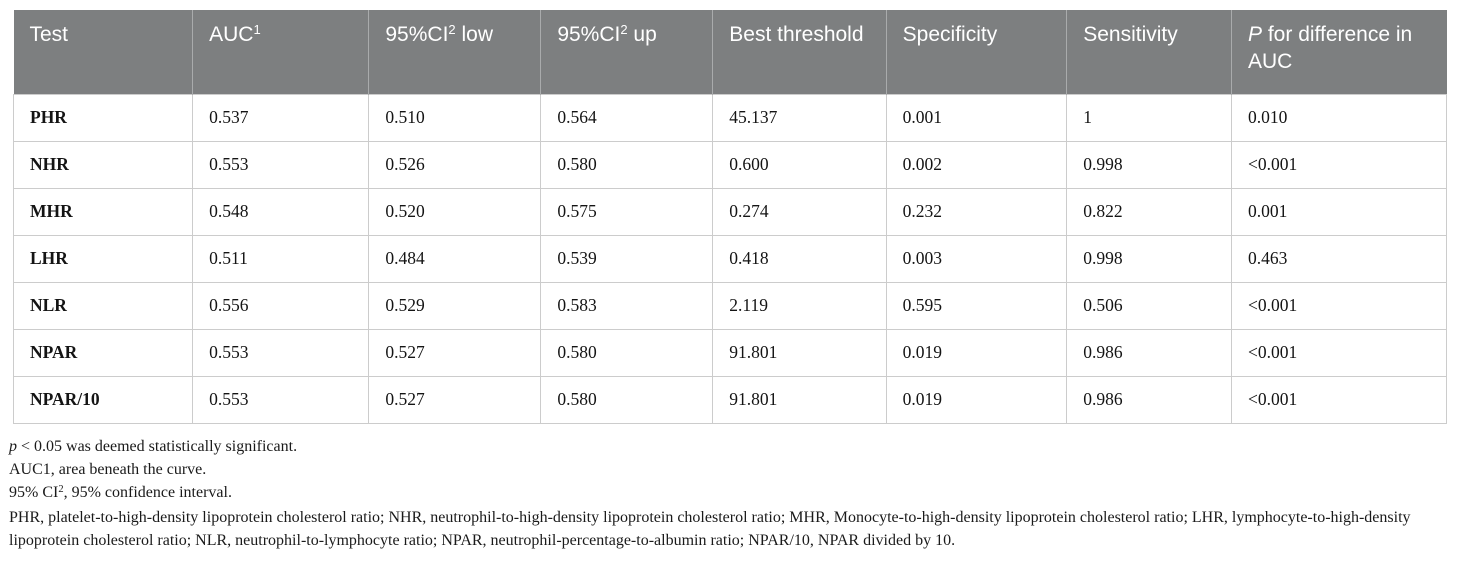  Describe the element at coordinates (976, 52) in the screenshot. I see `column-header-specificity: Specificity` at that location.